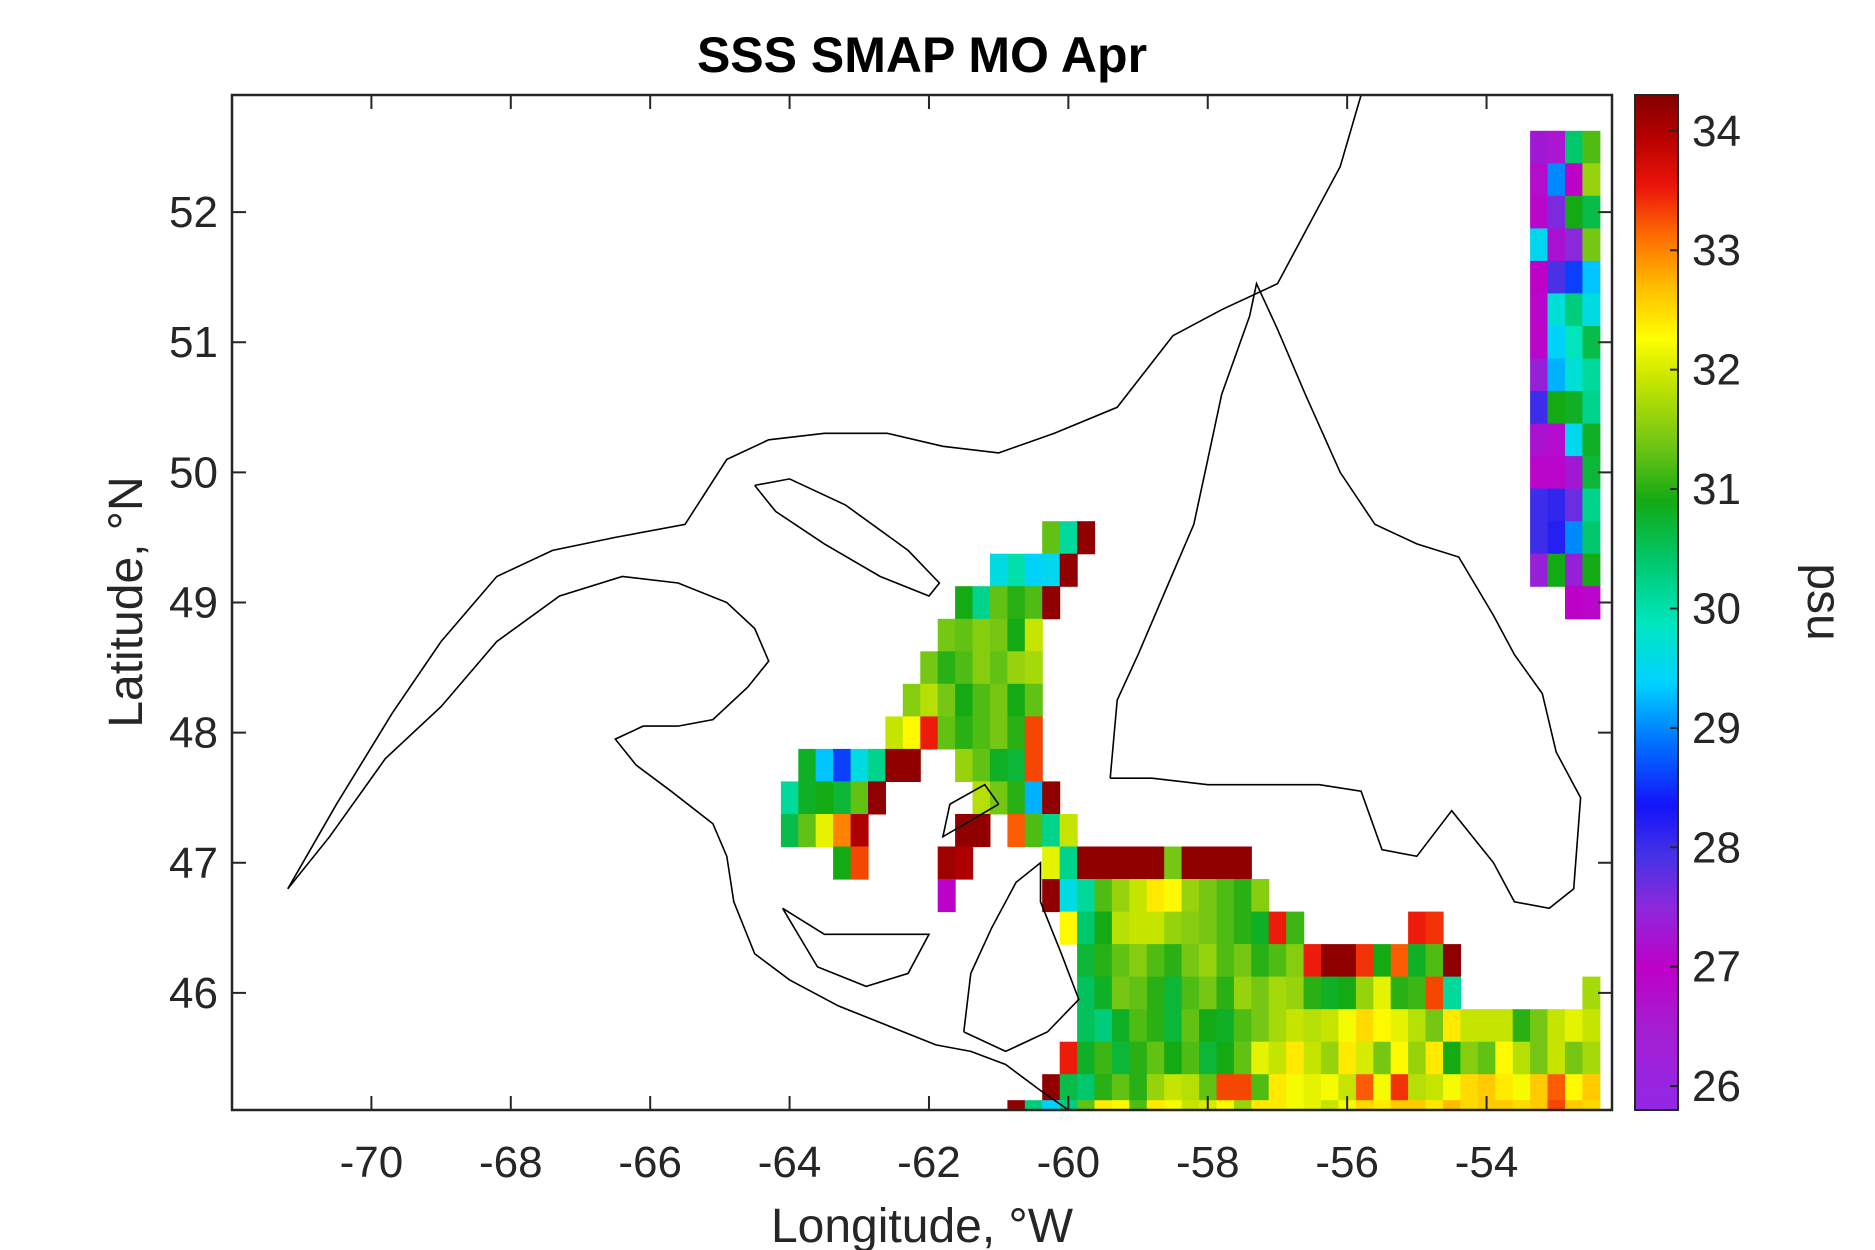 The width and height of the screenshot is (1875, 1250). Describe the element at coordinates (193, 472) in the screenshot. I see `y-tick-label: 50` at that location.